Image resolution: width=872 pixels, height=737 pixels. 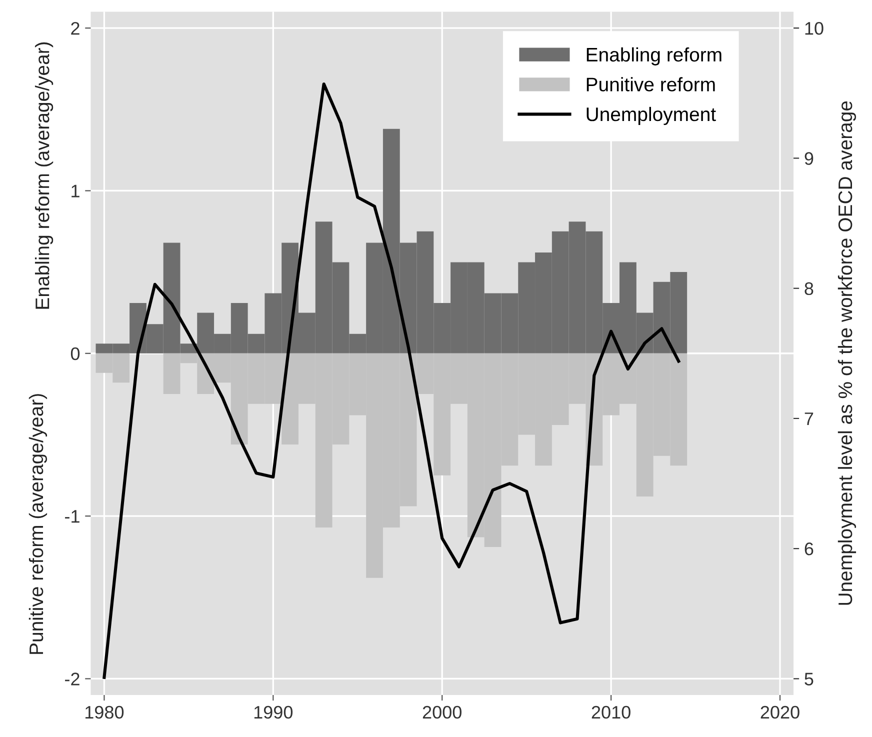 What do you see at coordinates (44, 175) in the screenshot?
I see `y-axis-title: Enabling reform (average/year)` at bounding box center [44, 175].